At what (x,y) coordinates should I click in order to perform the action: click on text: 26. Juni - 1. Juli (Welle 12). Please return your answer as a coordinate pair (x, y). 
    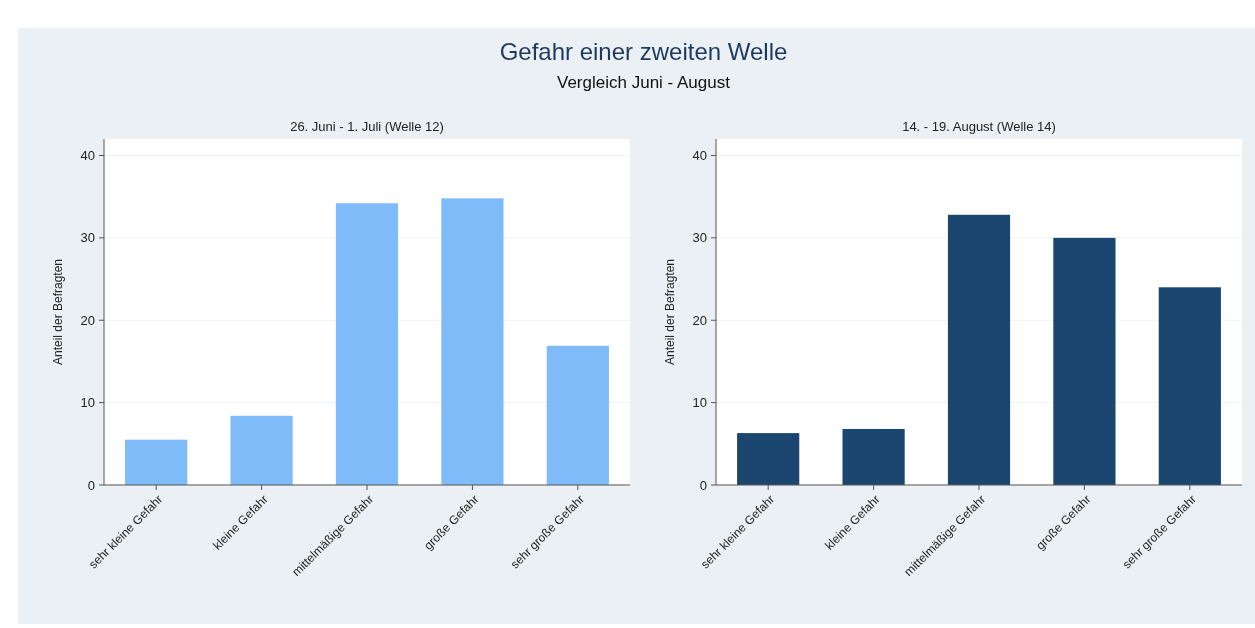
    Looking at the image, I should click on (367, 126).